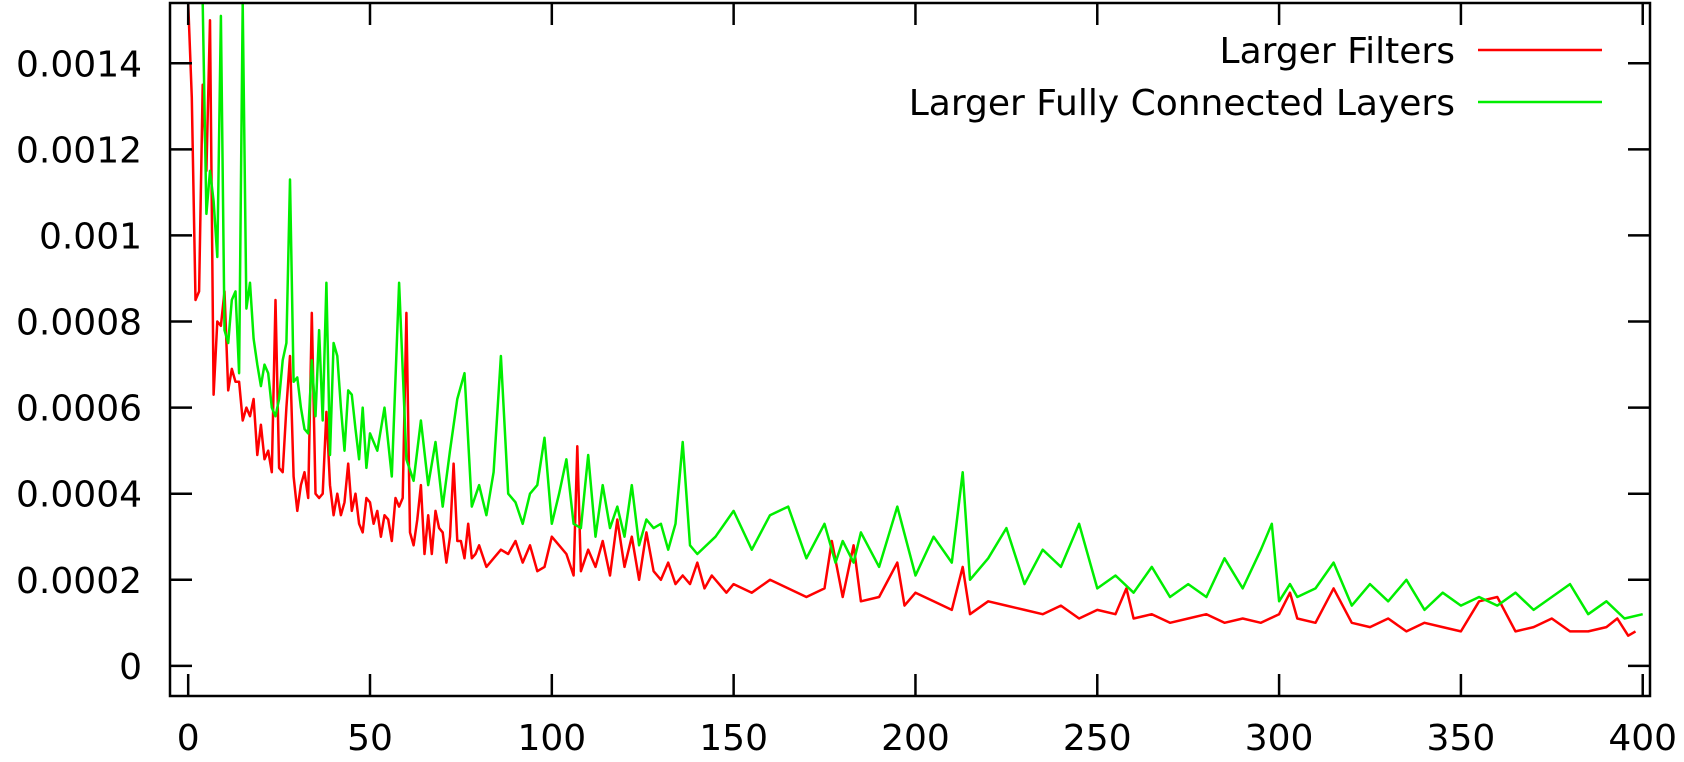 The image size is (1684, 762). I want to click on x-tick-label: 200, so click(915, 738).